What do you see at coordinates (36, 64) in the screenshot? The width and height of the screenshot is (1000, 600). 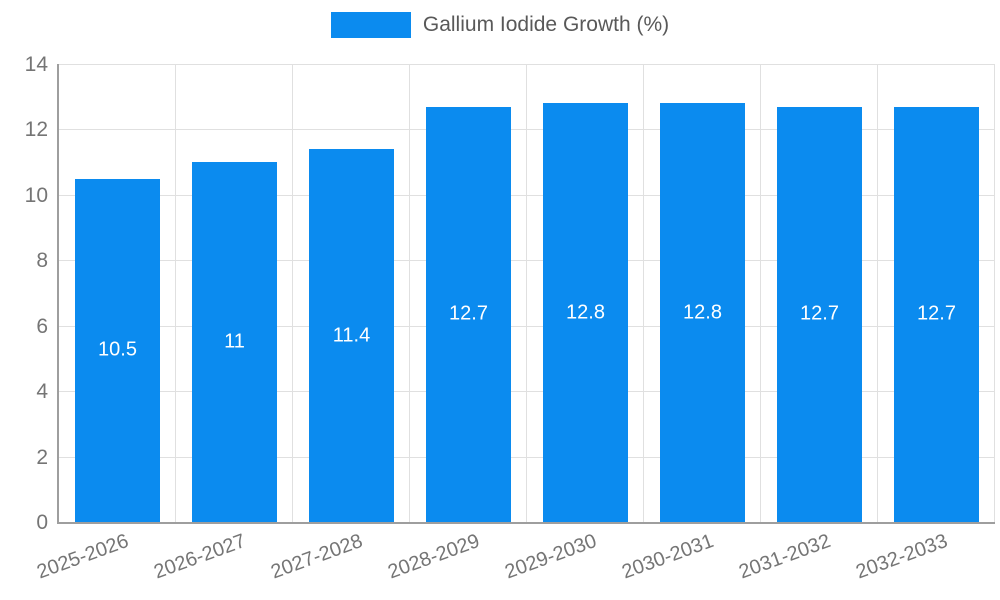 I see `y-tick-label: 14` at bounding box center [36, 64].